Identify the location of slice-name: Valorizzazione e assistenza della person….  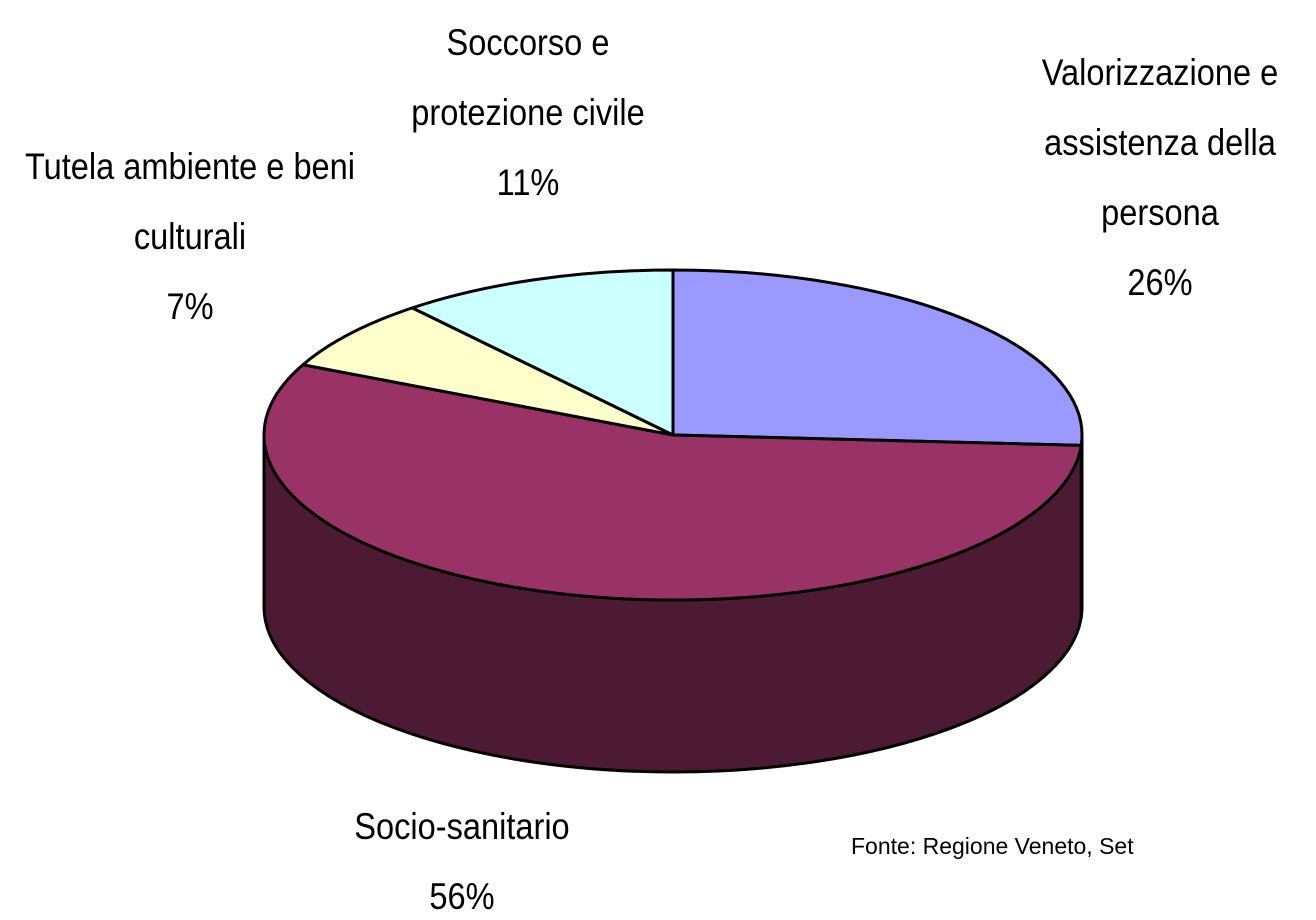
(1160, 142).